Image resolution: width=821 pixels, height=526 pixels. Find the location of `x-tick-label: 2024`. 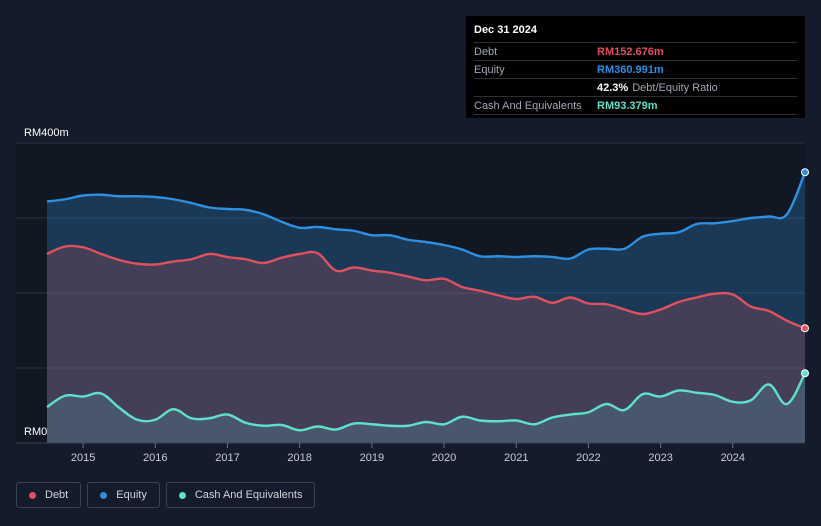

x-tick-label: 2024 is located at coordinates (733, 458).